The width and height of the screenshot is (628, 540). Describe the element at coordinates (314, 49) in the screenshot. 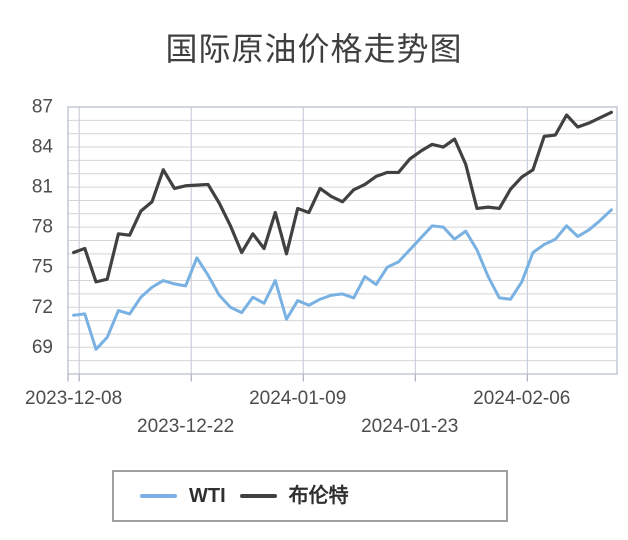

I see `page-title: 国际原油价格走势图` at that location.